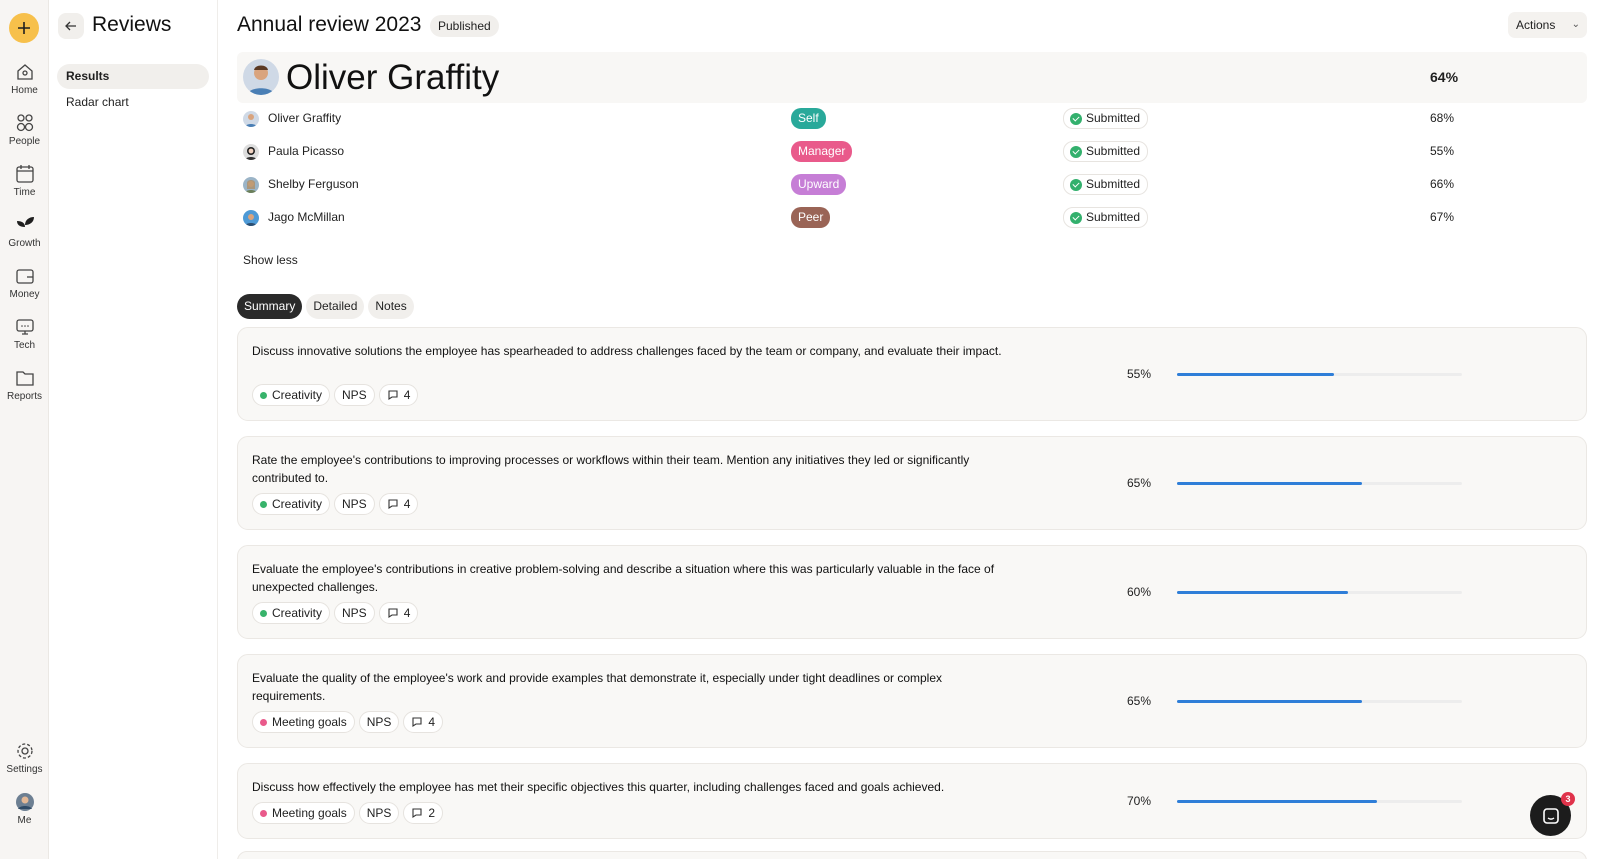  Describe the element at coordinates (1442, 151) in the screenshot. I see `reviewer-score: 55%` at that location.